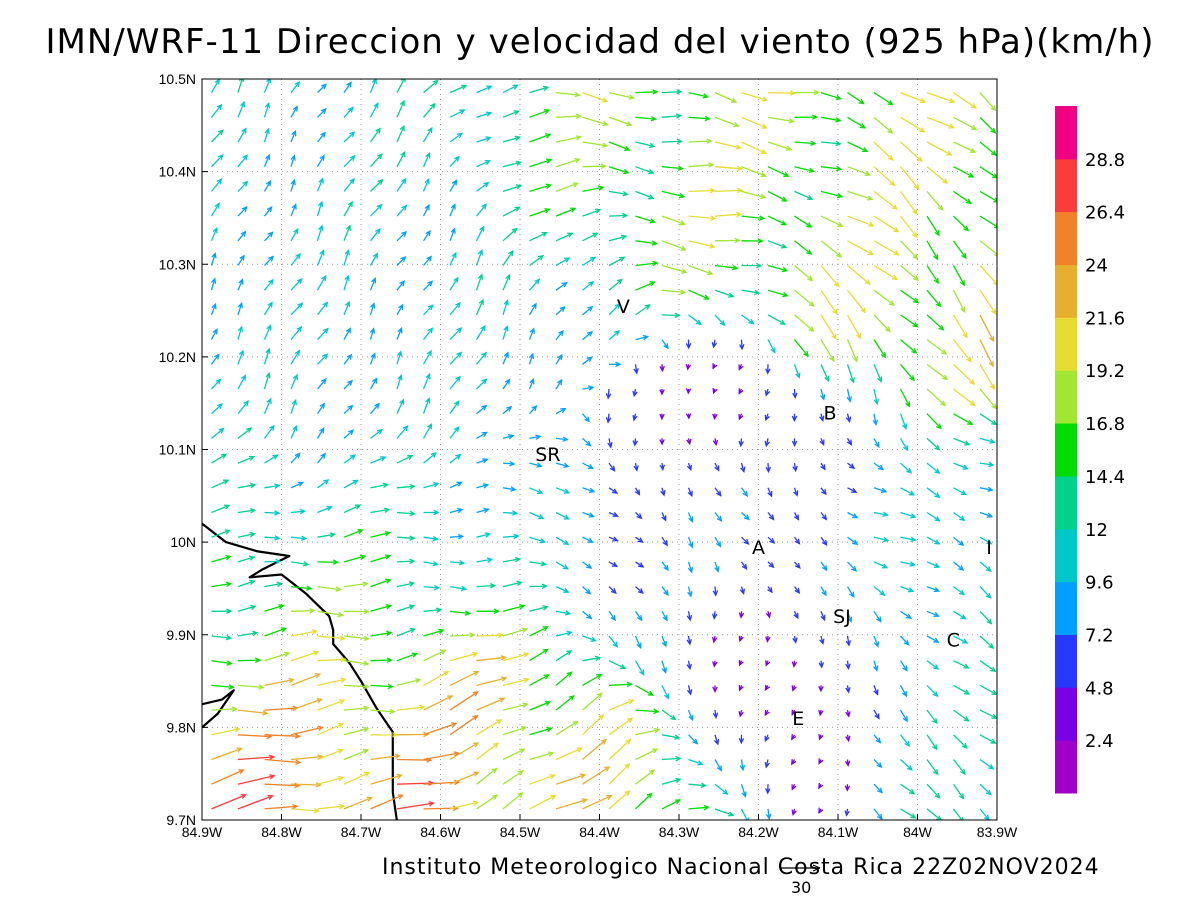 The height and width of the screenshot is (900, 1200). I want to click on coastline-inlet, so click(218, 709).